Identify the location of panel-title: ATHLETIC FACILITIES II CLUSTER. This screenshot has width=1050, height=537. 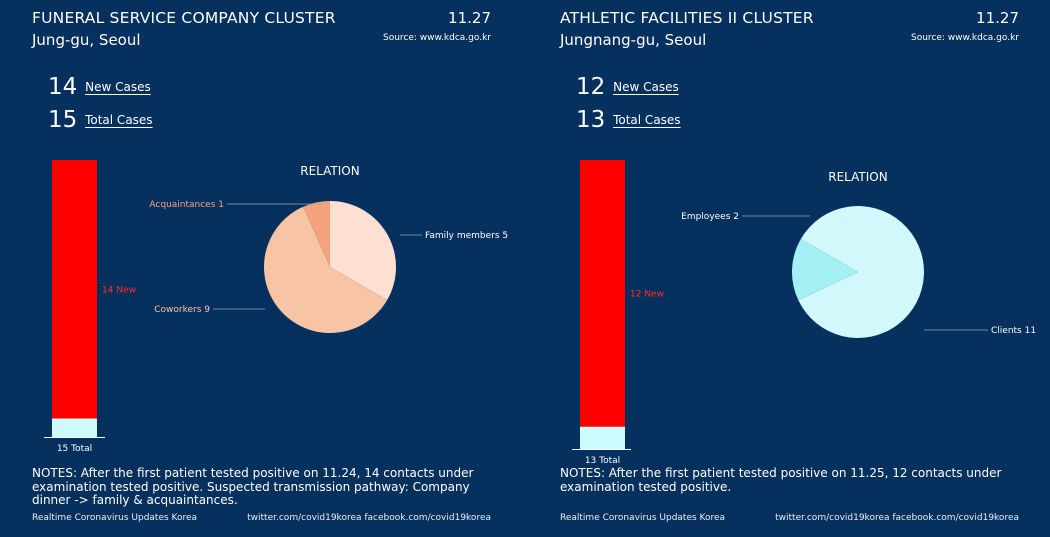
(687, 18).